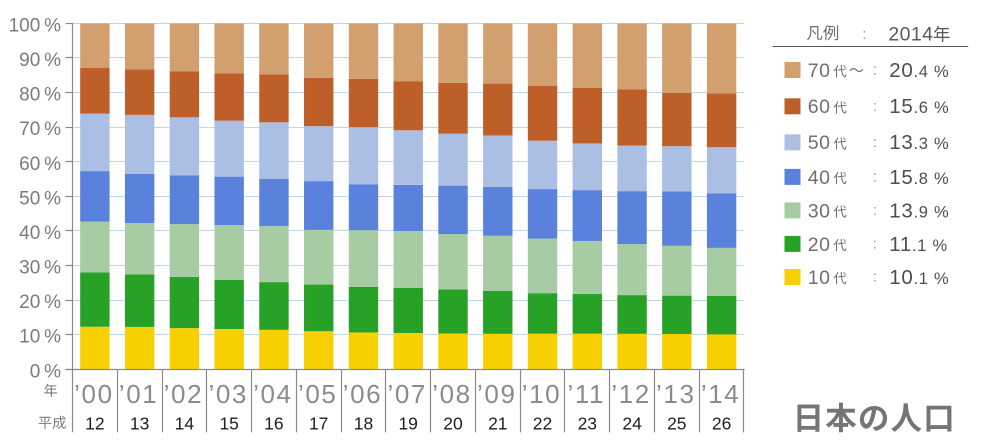 The height and width of the screenshot is (448, 981). Describe the element at coordinates (185, 423) in the screenshot. I see `svg-text: 14` at that location.